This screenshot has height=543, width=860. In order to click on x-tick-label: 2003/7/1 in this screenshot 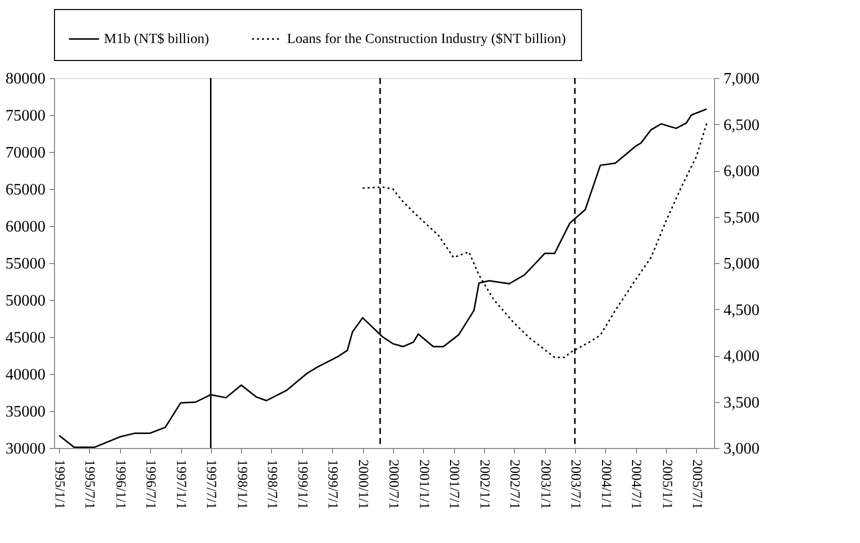, I will do `click(574, 485)`.